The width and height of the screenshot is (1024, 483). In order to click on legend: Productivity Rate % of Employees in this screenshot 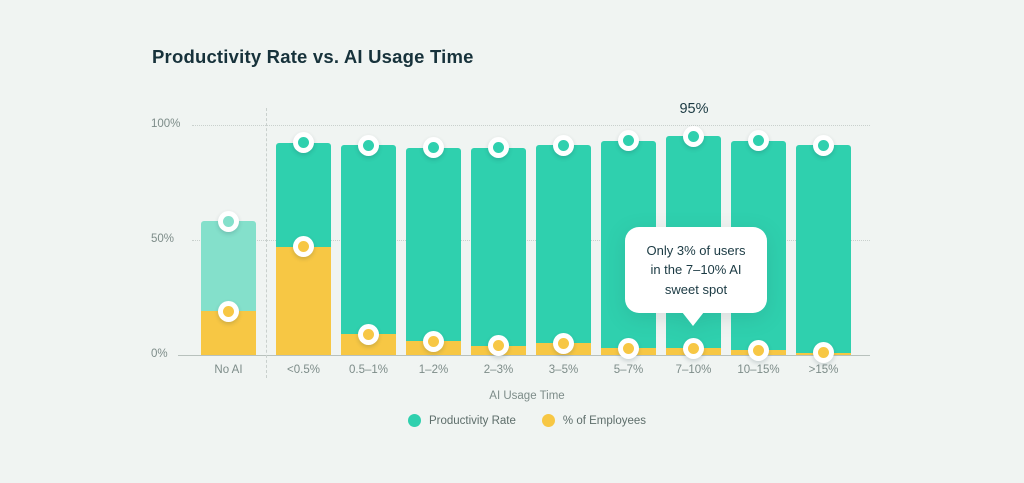, I will do `click(527, 420)`.